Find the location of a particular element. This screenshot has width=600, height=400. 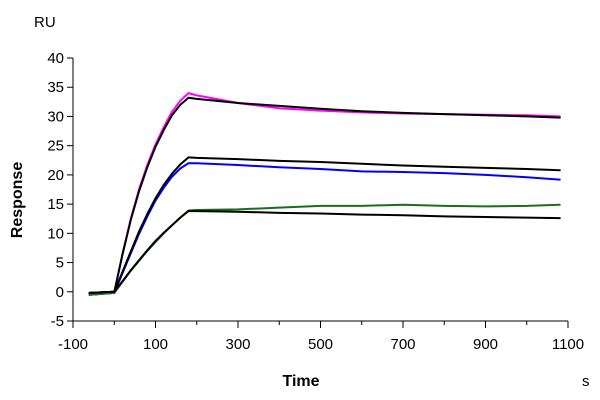

y-unit-label: RU is located at coordinates (45, 22).